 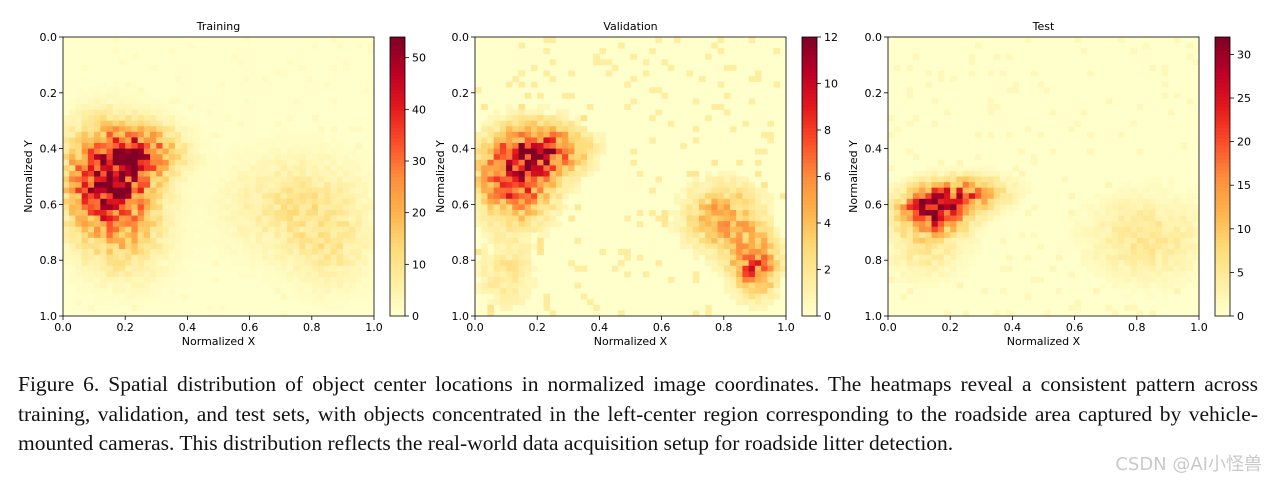 I want to click on colorbar-tick-label: 20, so click(x=1244, y=142).